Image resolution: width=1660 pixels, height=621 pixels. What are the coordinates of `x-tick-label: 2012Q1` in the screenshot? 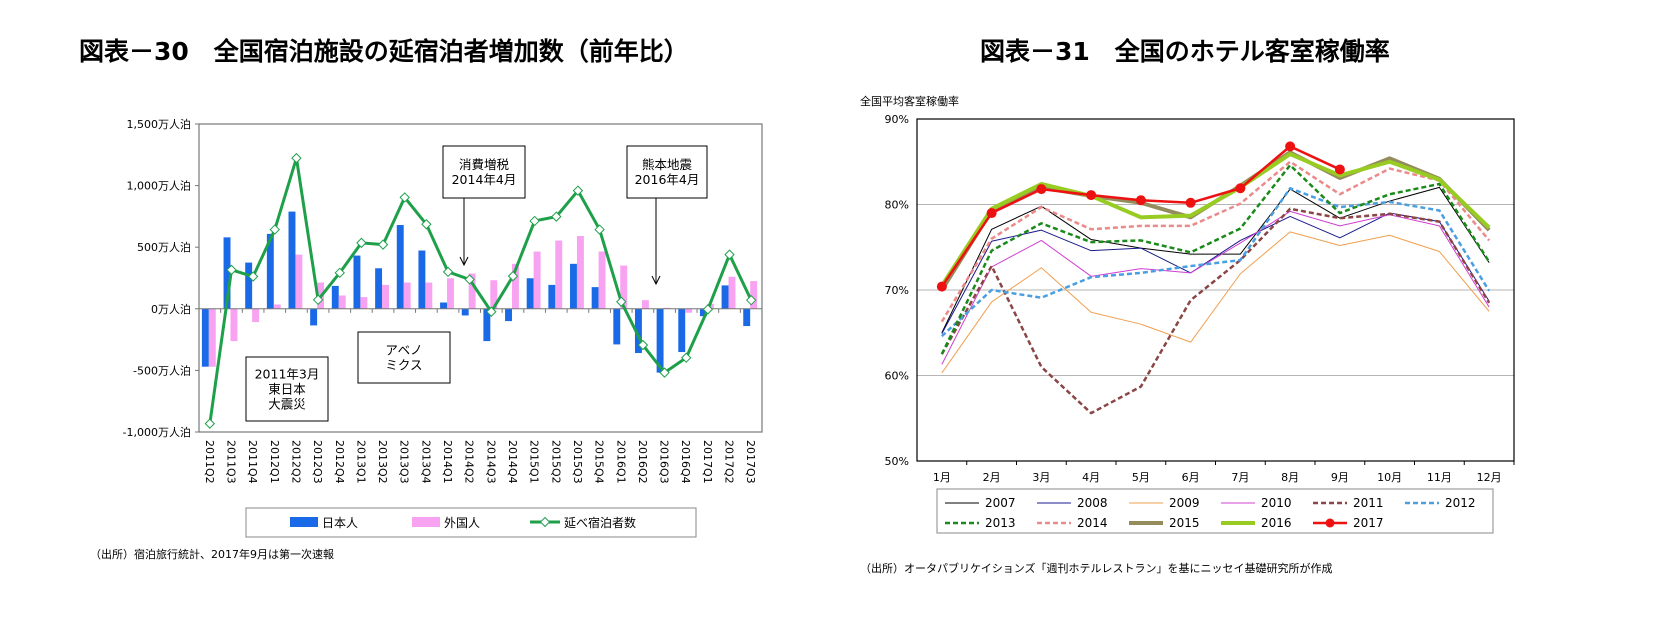 It's located at (274, 462).